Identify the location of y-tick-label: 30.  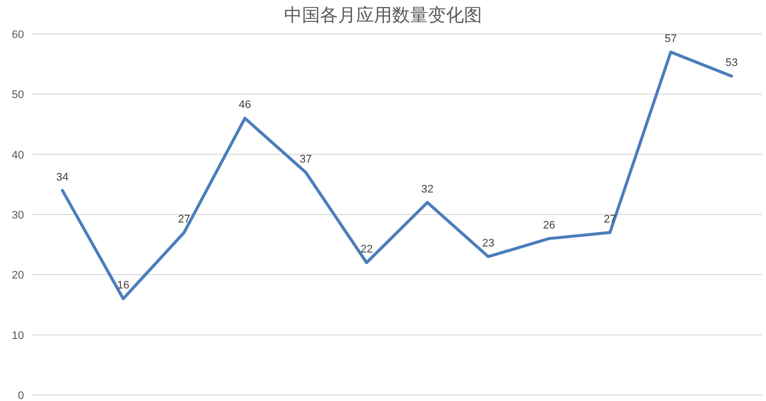
(18, 216).